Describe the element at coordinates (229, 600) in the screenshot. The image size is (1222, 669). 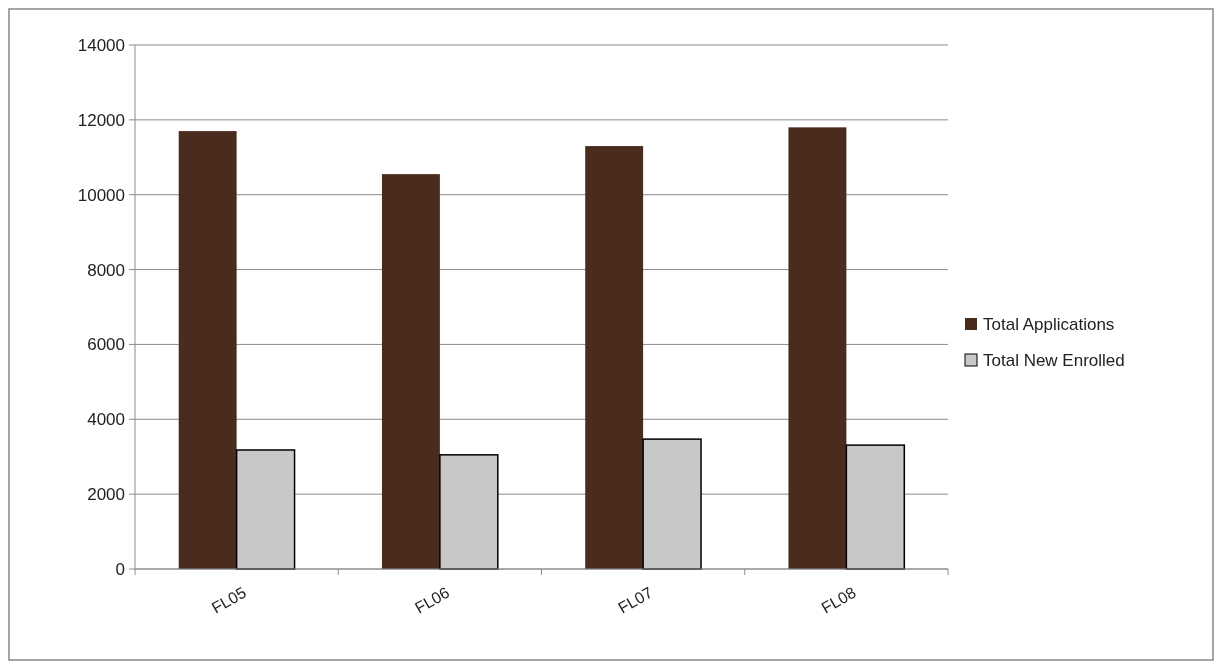
I see `x-tick-label: FL05` at that location.